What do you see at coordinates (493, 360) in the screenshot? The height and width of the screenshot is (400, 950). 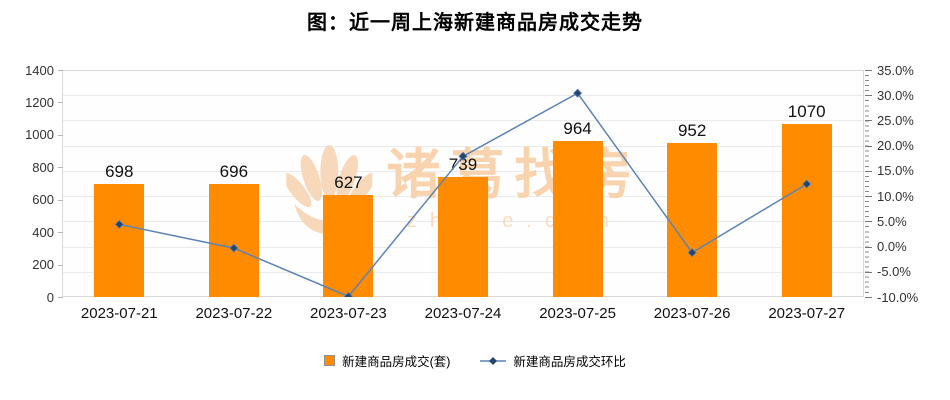 I see `line-series-swatch-icon` at bounding box center [493, 360].